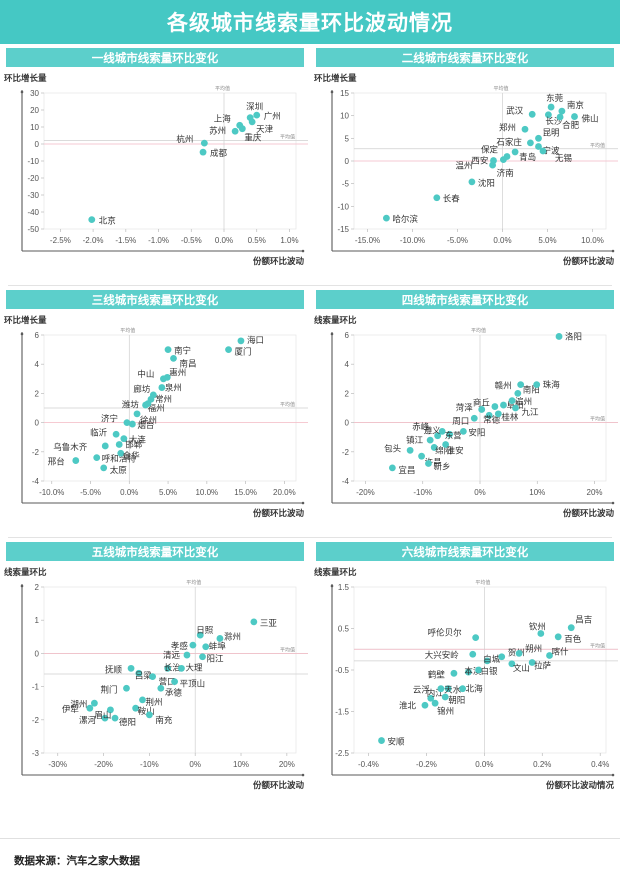  I want to click on data-point: 大兴安岭, so click(451, 655).